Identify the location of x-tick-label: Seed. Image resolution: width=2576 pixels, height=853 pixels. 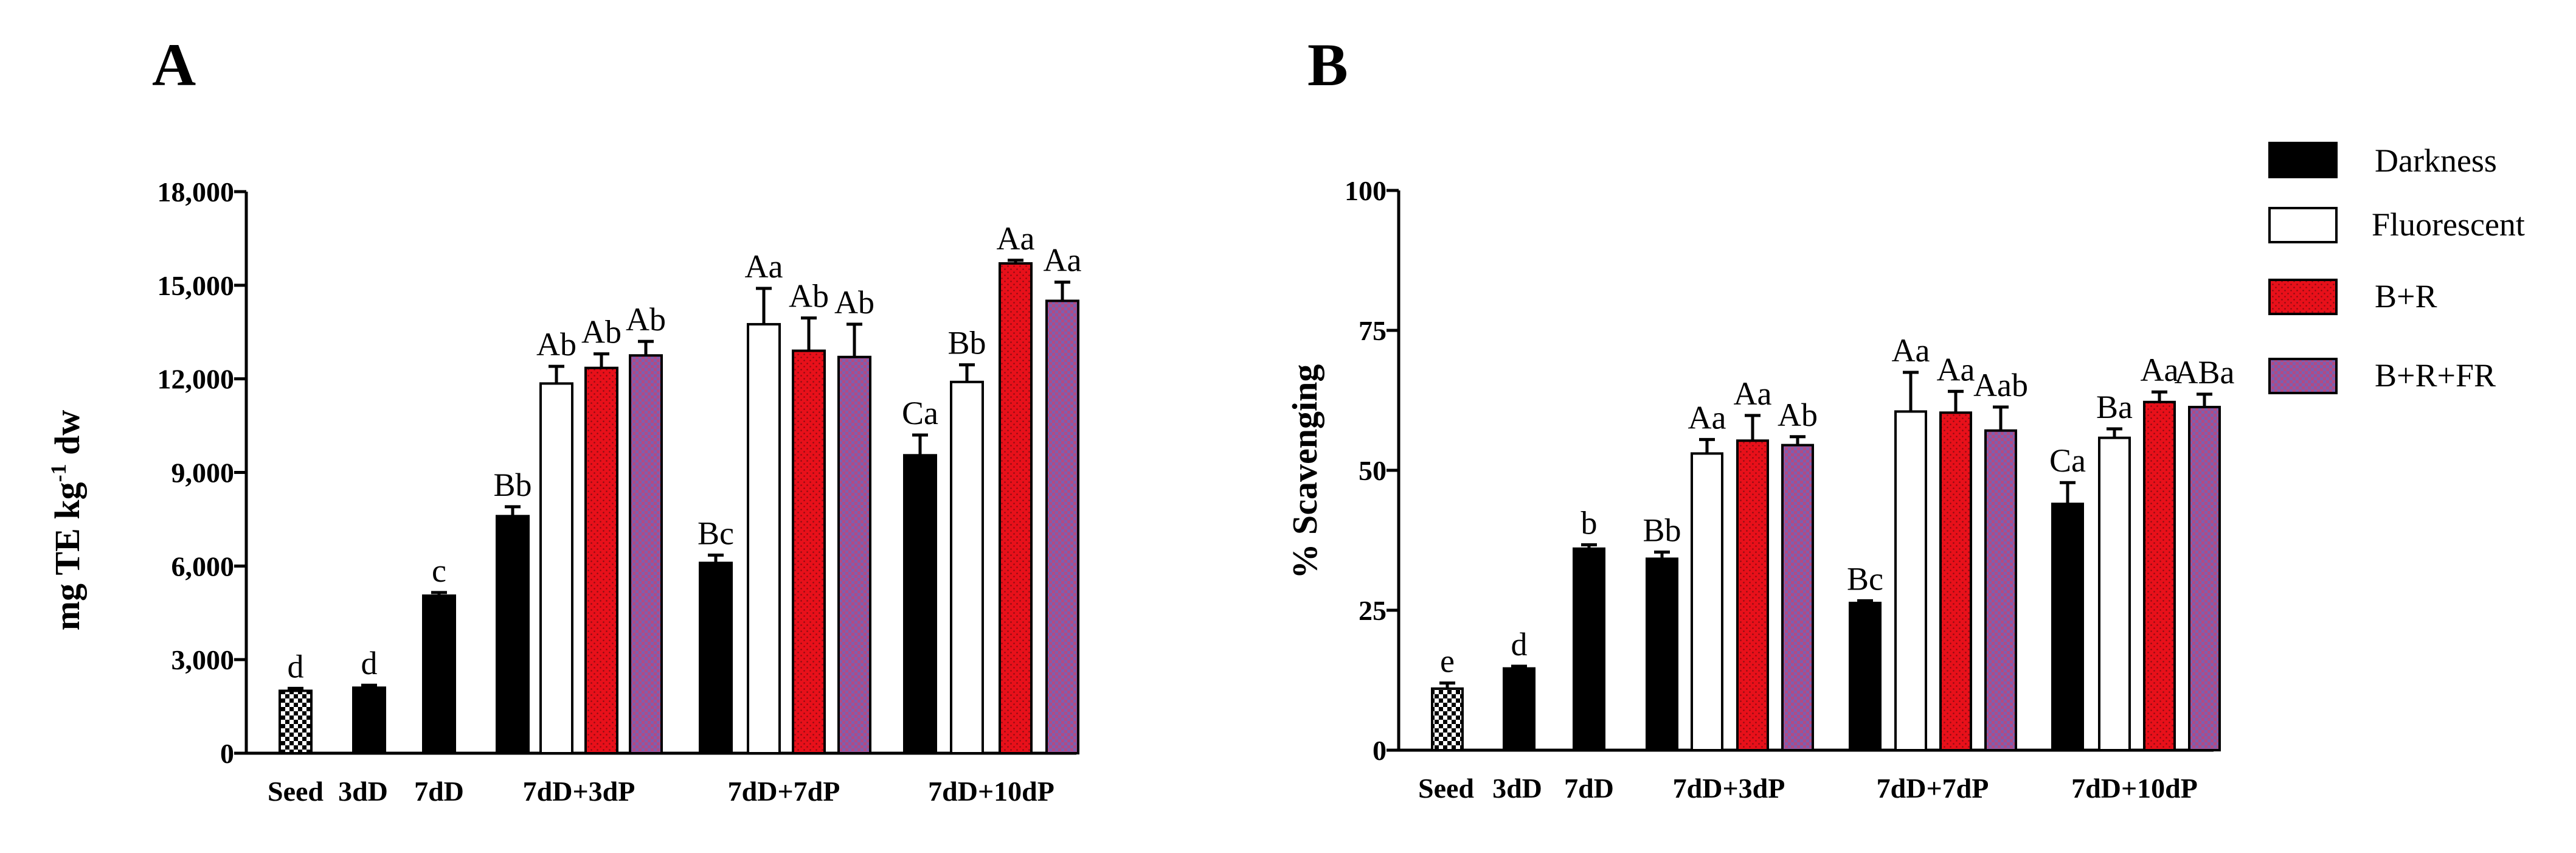
(1446, 788).